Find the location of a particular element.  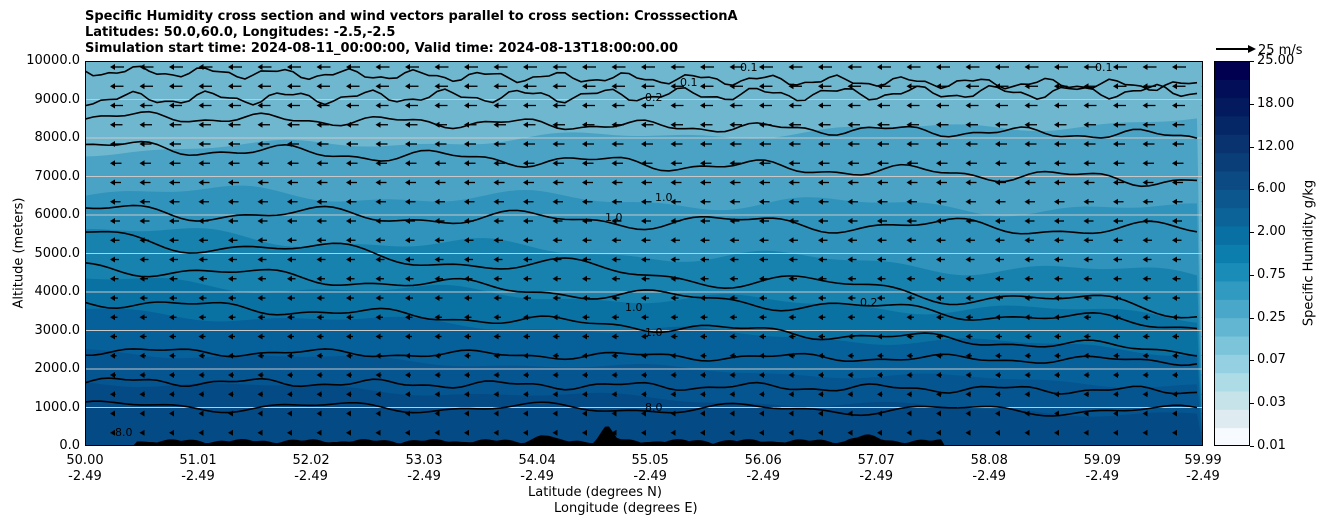

y-tick-label: 6000.0 is located at coordinates (57, 214).